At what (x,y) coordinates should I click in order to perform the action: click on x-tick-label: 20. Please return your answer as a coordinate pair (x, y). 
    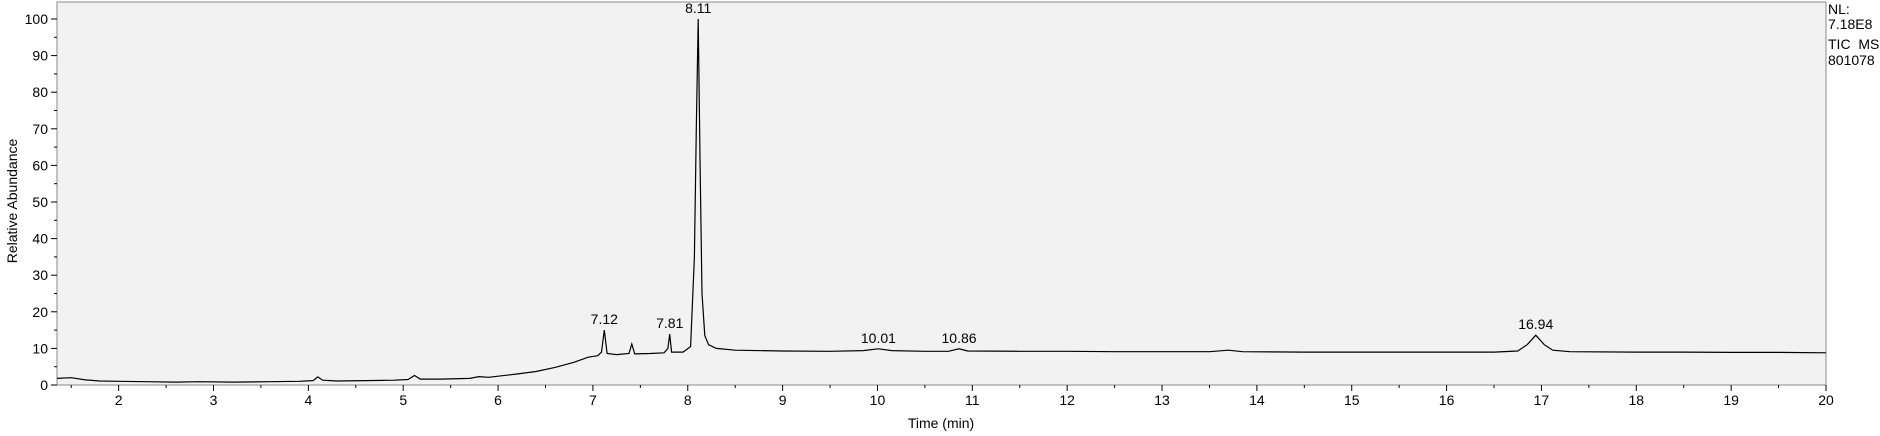
    Looking at the image, I should click on (1826, 400).